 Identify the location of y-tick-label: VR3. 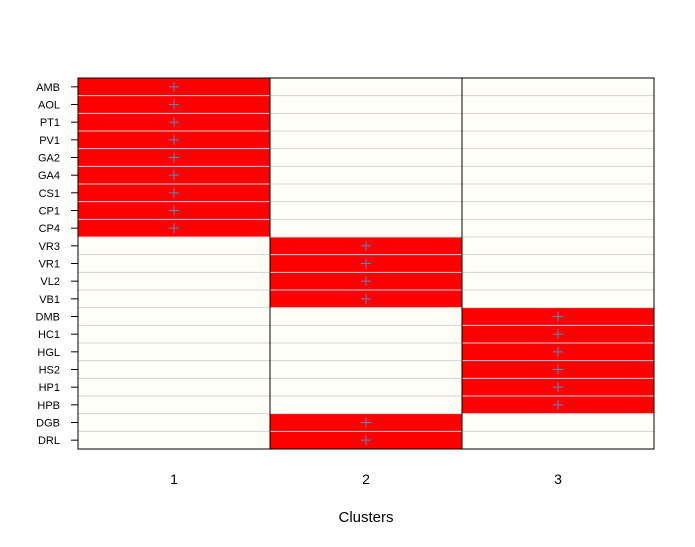
(49, 247).